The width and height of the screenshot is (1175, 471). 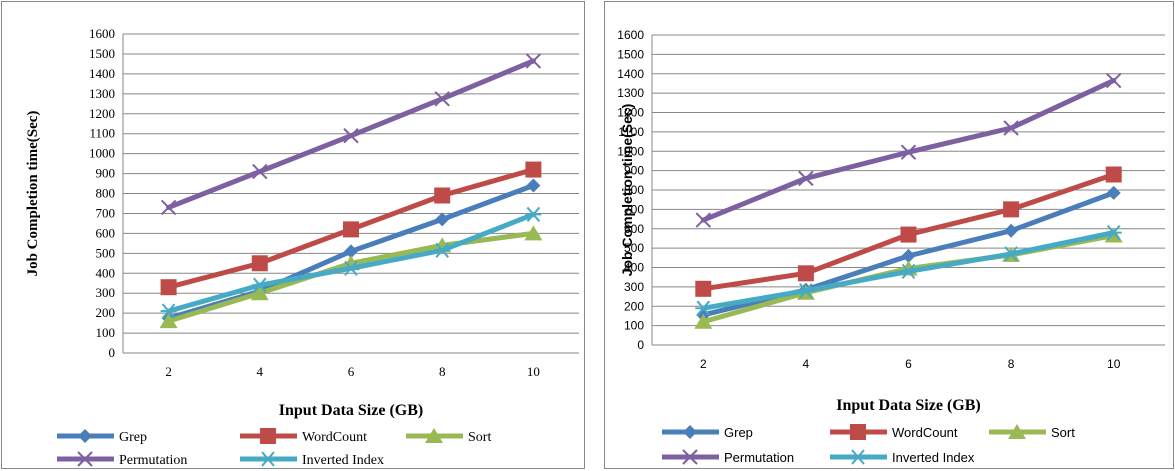 I want to click on legend-label: Sort, so click(x=479, y=437).